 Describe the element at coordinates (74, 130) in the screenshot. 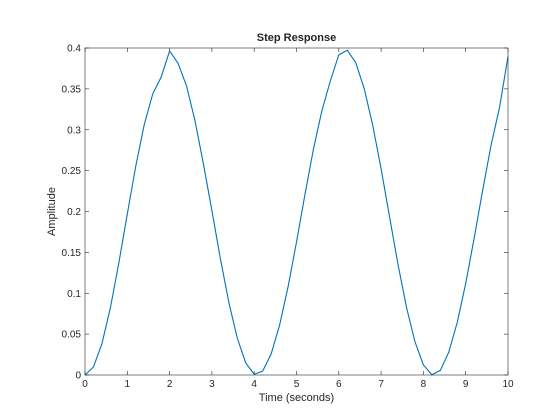

I see `y-tick-label: 0.3` at that location.